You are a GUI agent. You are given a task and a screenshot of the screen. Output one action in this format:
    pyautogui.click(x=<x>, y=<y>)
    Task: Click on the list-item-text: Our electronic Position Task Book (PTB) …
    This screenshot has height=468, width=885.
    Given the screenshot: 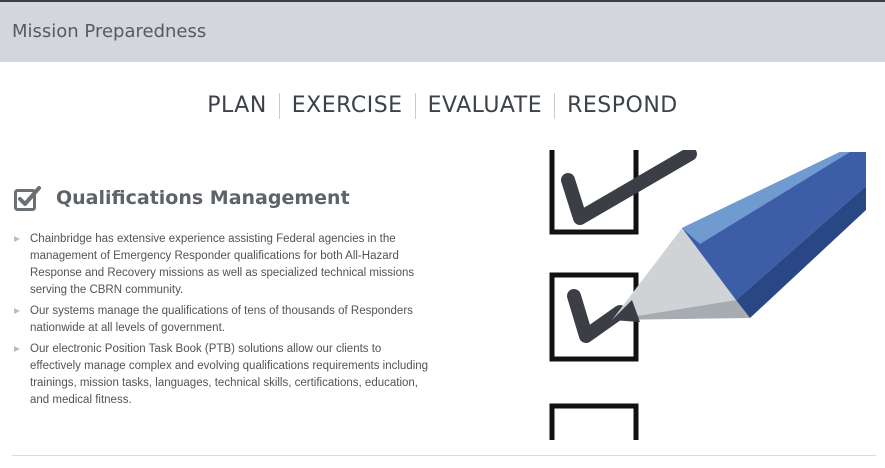 What is the action you would take?
    pyautogui.click(x=229, y=374)
    